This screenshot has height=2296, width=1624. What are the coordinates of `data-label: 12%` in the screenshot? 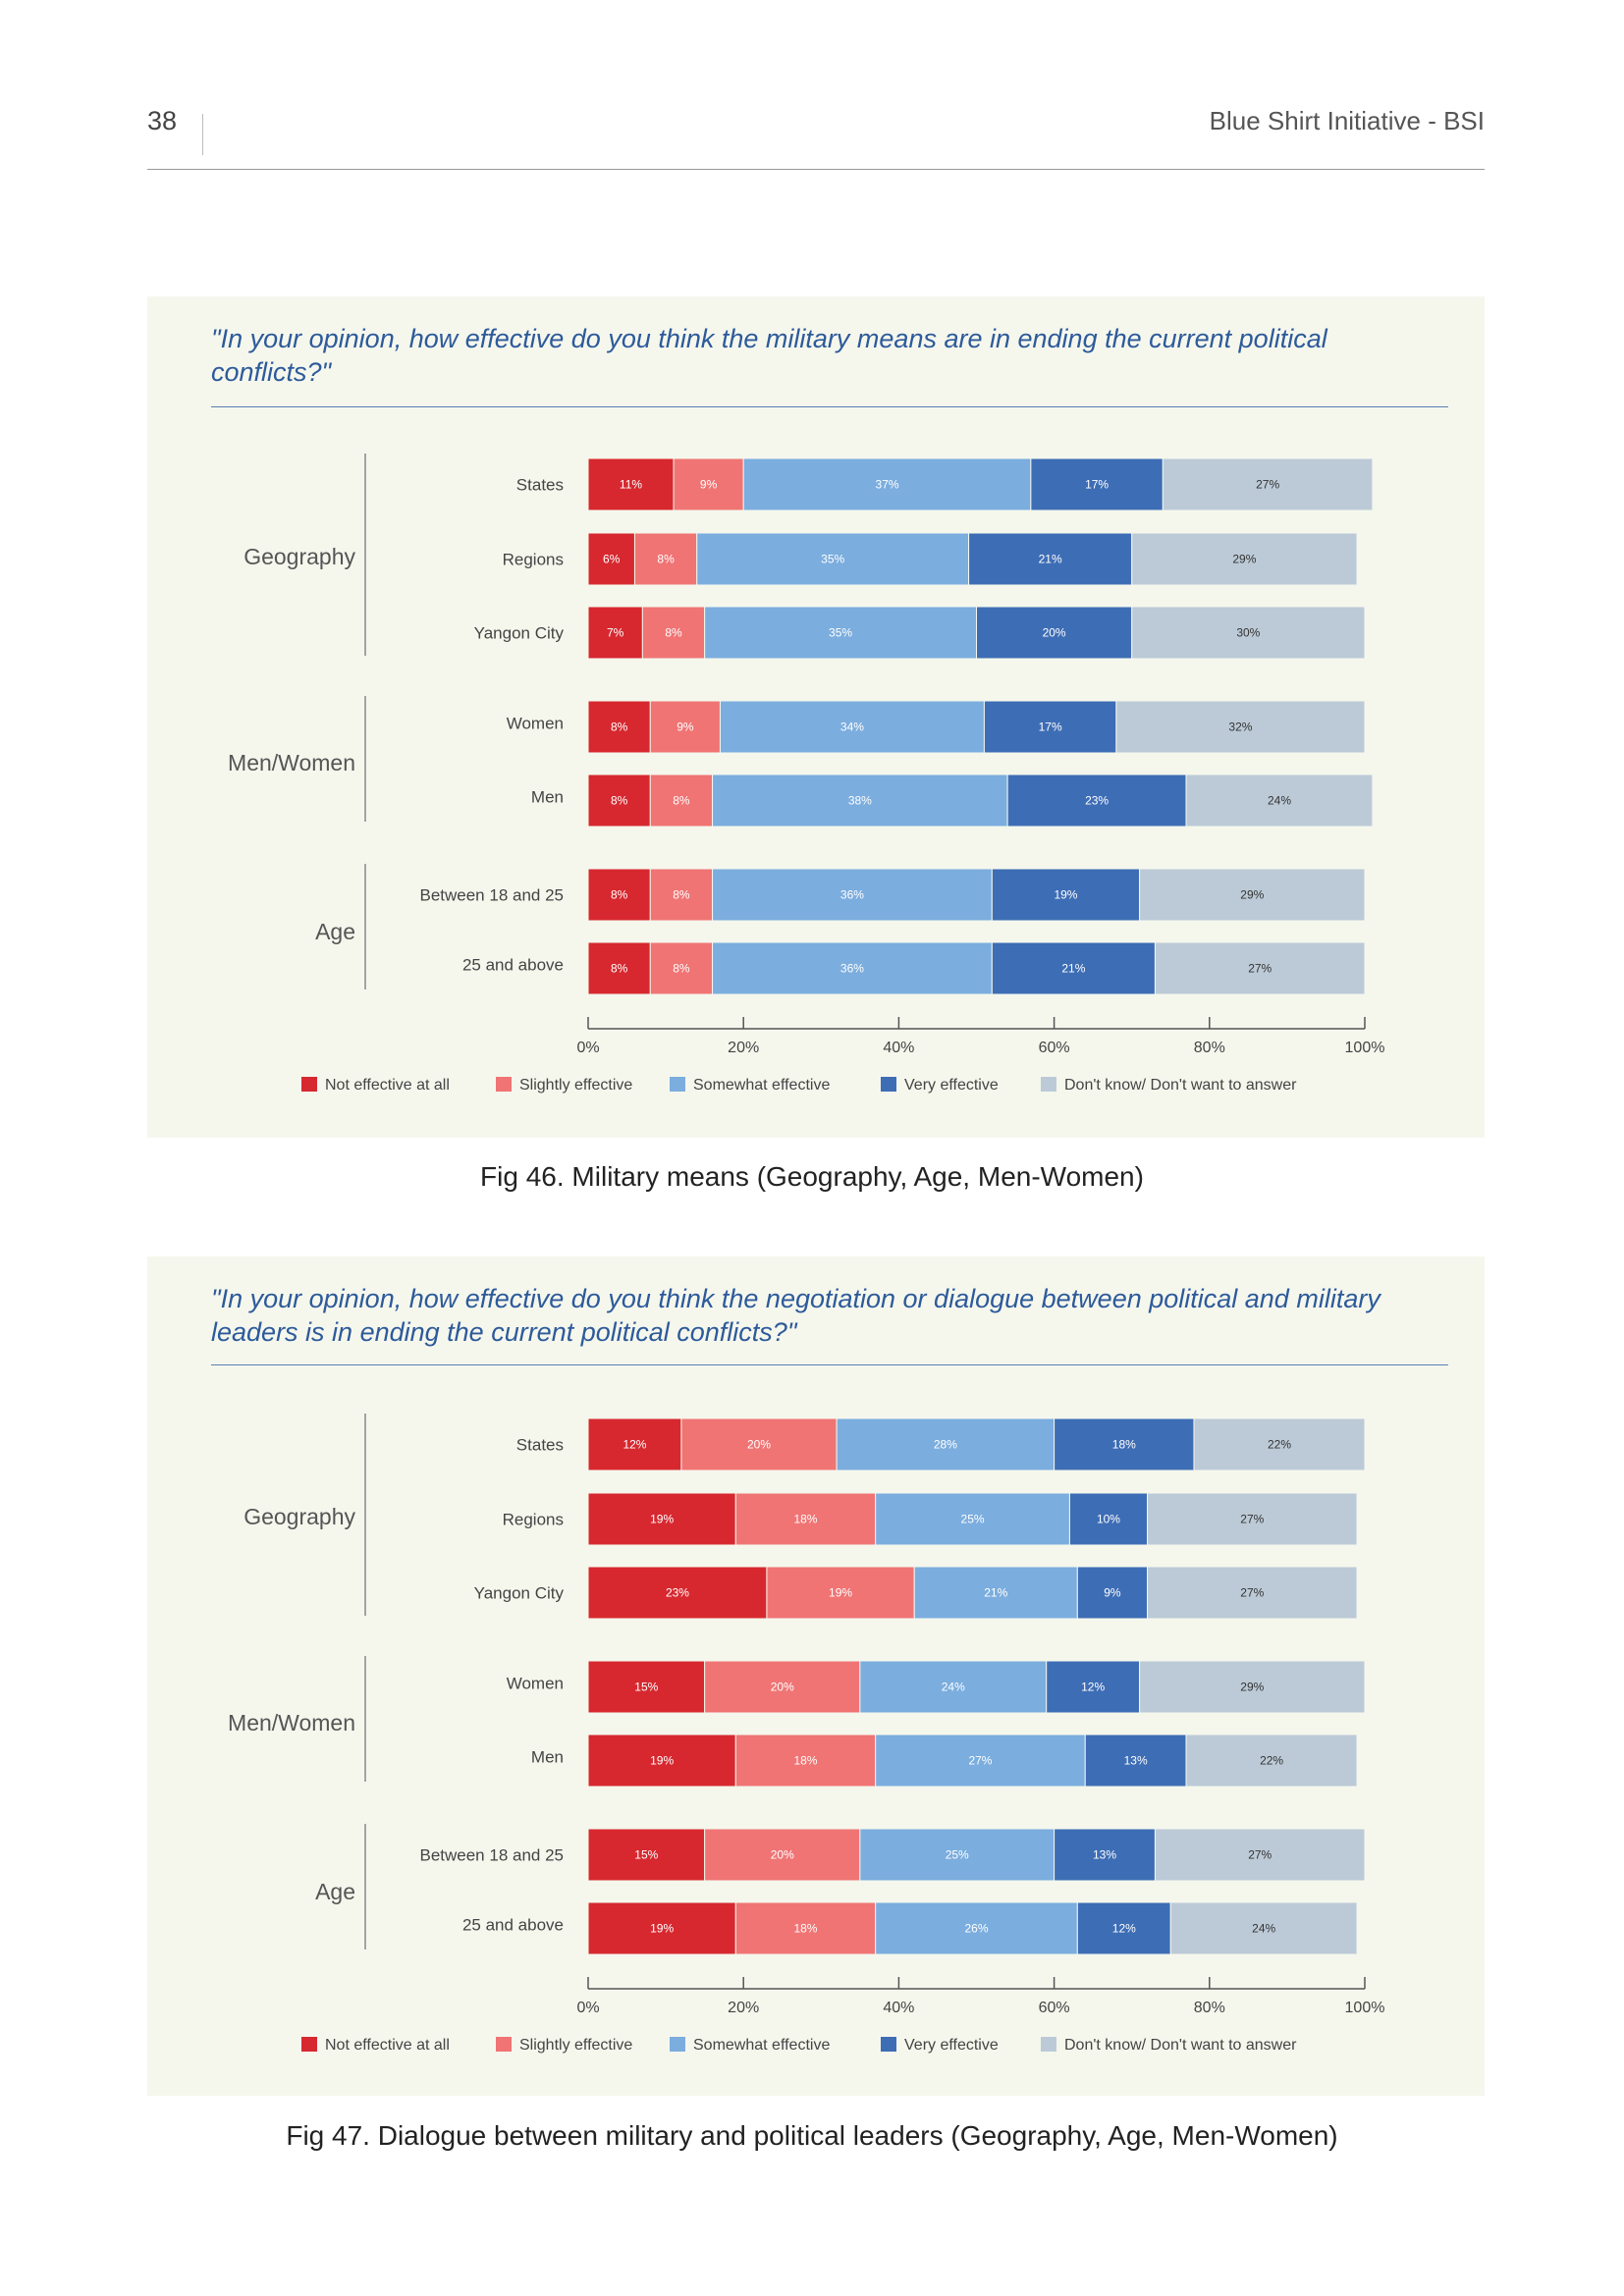 It's located at (634, 1445).